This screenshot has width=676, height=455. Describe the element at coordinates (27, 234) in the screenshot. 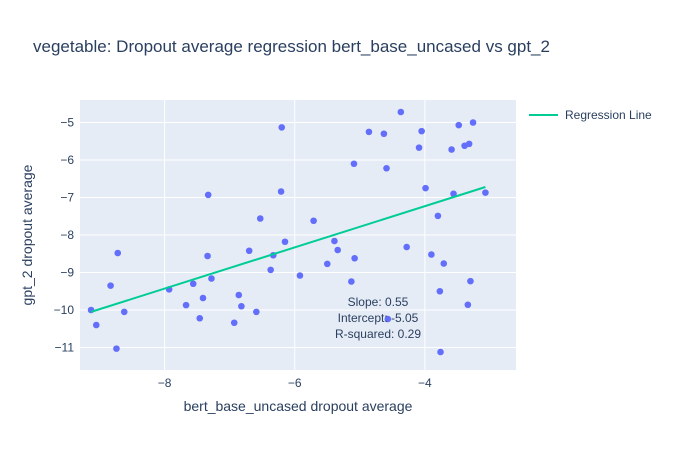

I see `y-axis-label: gpt_2 dropout average` at that location.